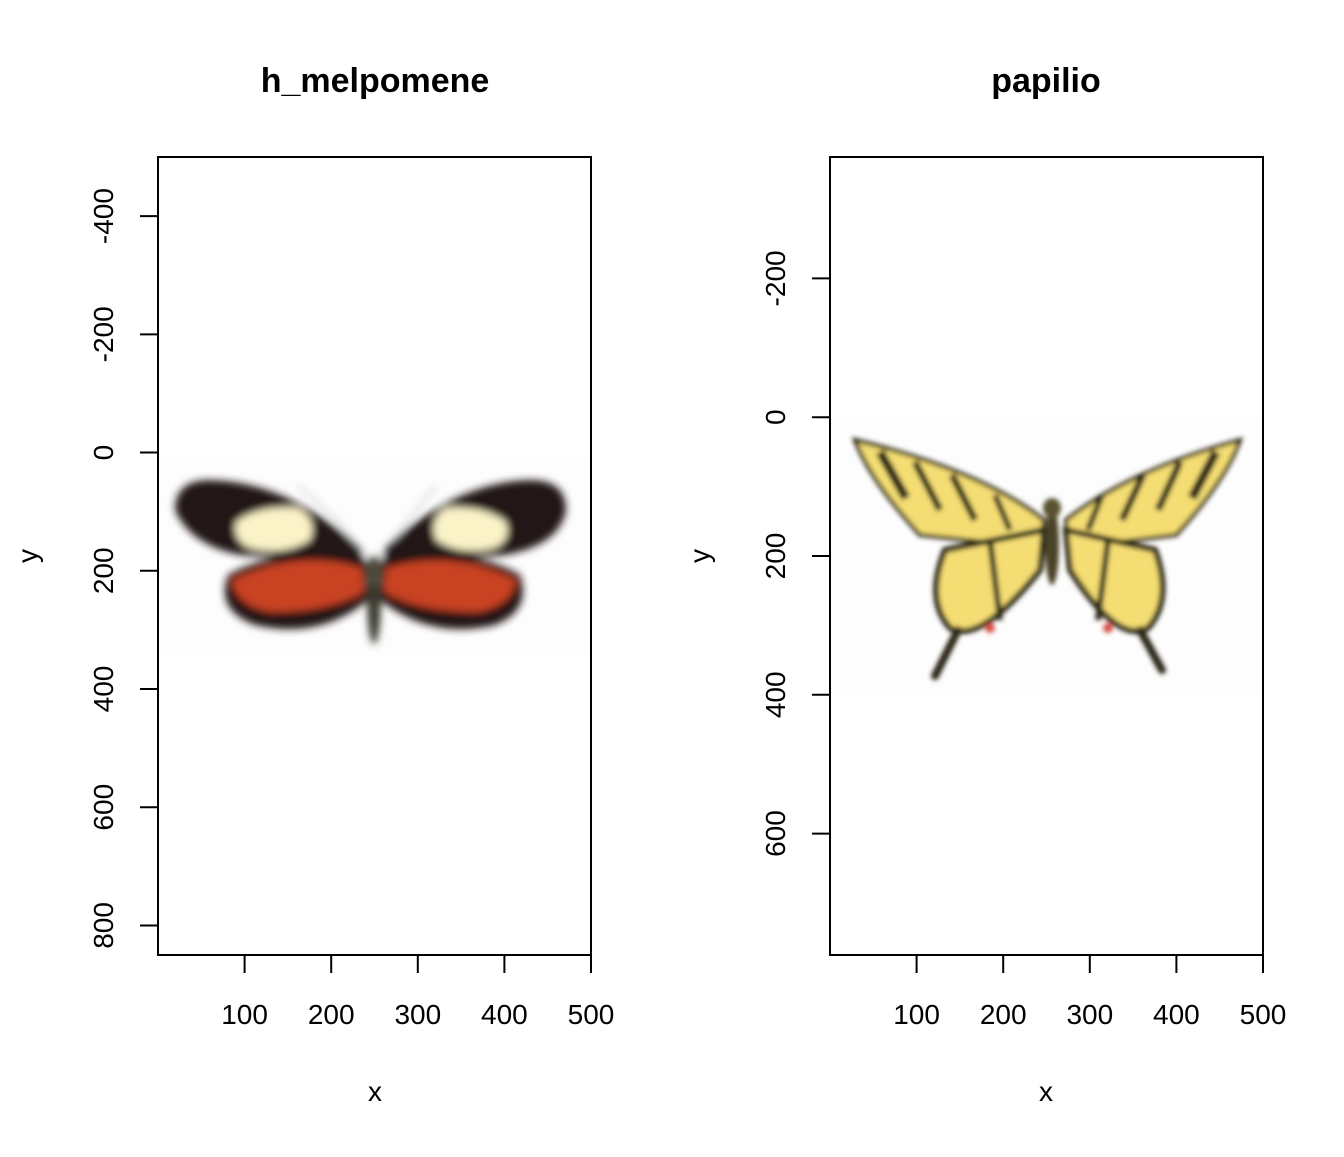  I want to click on panel-title: papilio, so click(1046, 81).